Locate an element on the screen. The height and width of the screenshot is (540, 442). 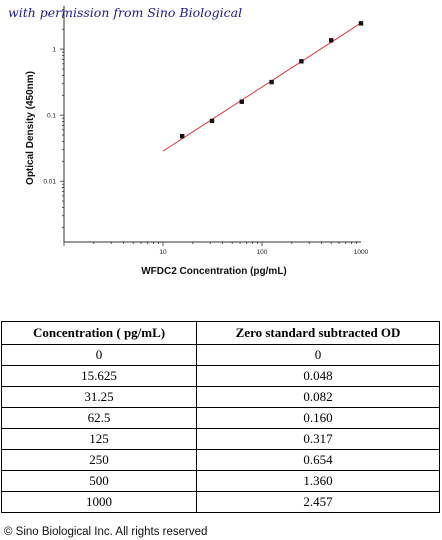
x-tick-label: 1000 is located at coordinates (361, 252).